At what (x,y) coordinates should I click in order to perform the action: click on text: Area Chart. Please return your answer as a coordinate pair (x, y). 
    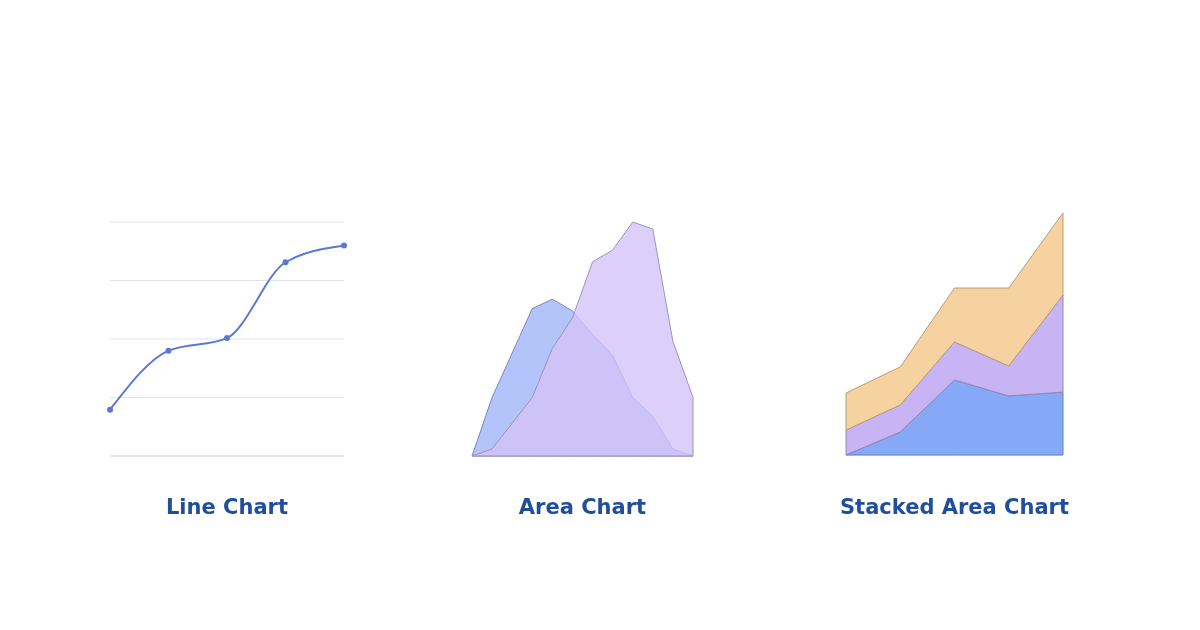
    Looking at the image, I should click on (582, 507).